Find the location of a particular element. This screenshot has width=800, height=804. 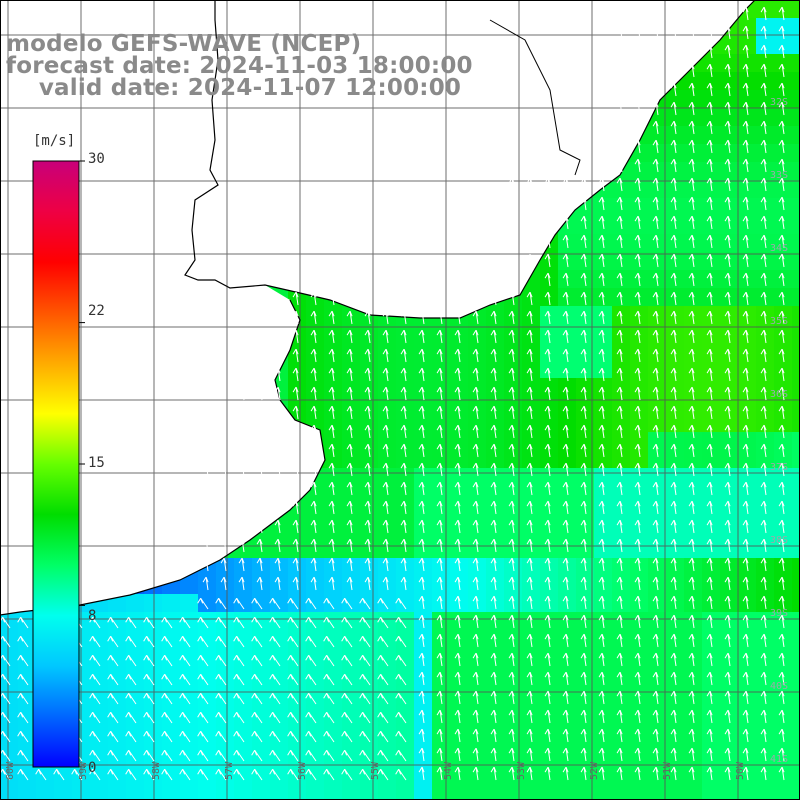

lon-label: 54W is located at coordinates (448, 770).